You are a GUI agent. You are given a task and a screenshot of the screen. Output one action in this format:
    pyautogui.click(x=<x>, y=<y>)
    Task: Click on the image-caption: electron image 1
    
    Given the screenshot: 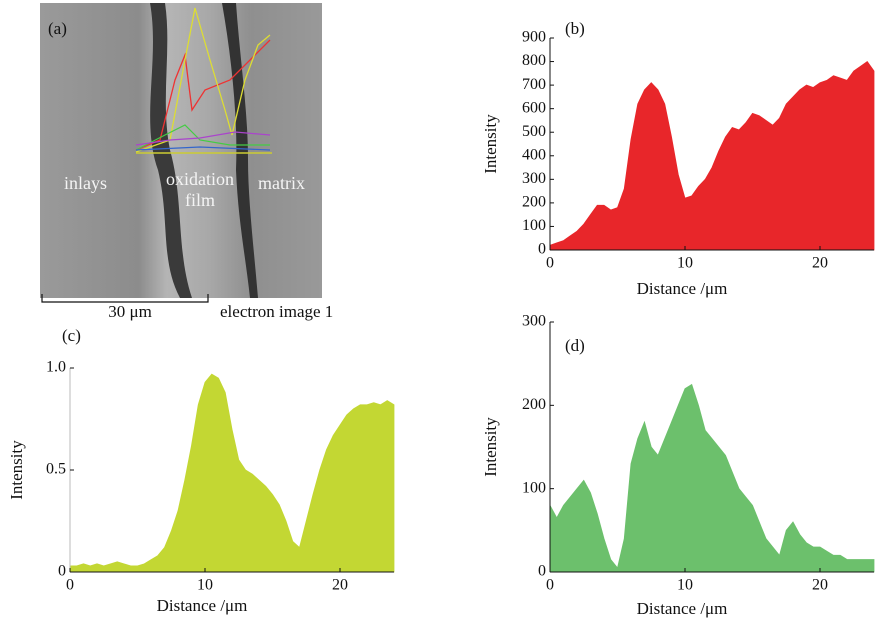 What is the action you would take?
    pyautogui.click(x=276, y=311)
    